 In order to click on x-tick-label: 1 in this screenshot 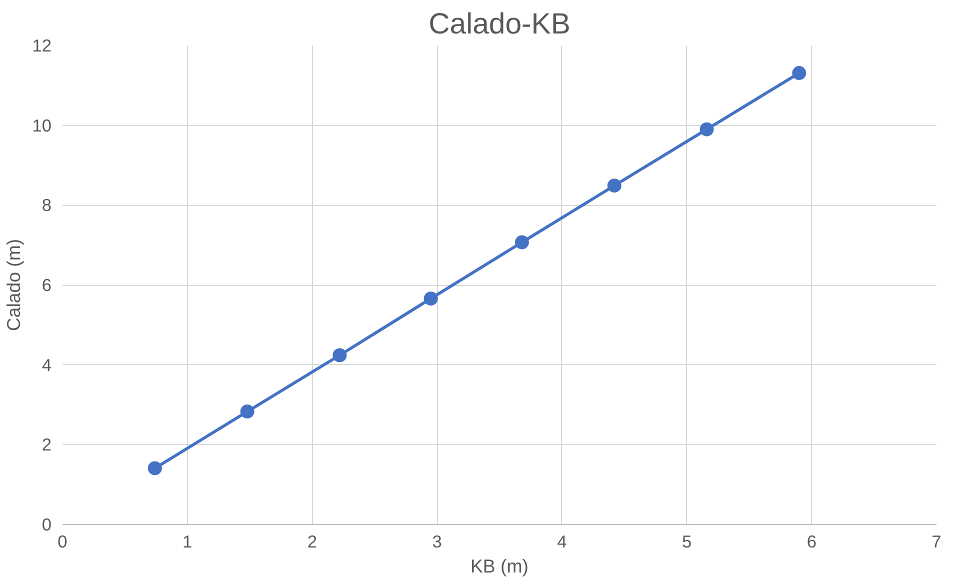, I will do `click(187, 542)`.